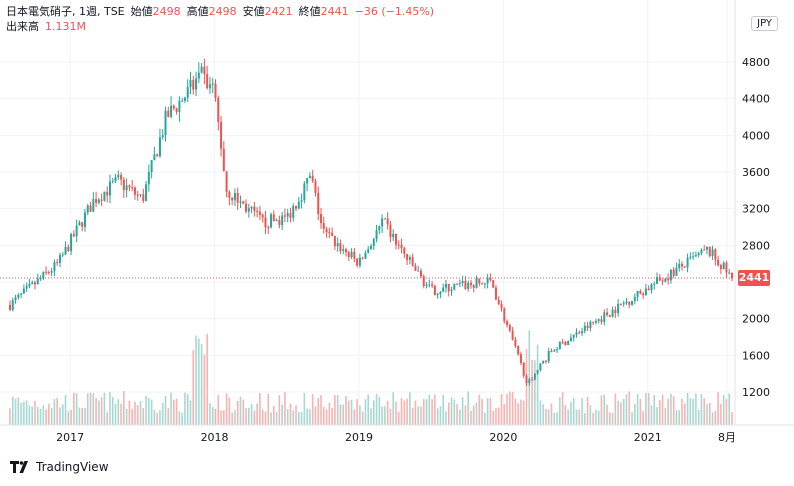  Describe the element at coordinates (756, 172) in the screenshot. I see `y-tick-label: 3600` at that location.